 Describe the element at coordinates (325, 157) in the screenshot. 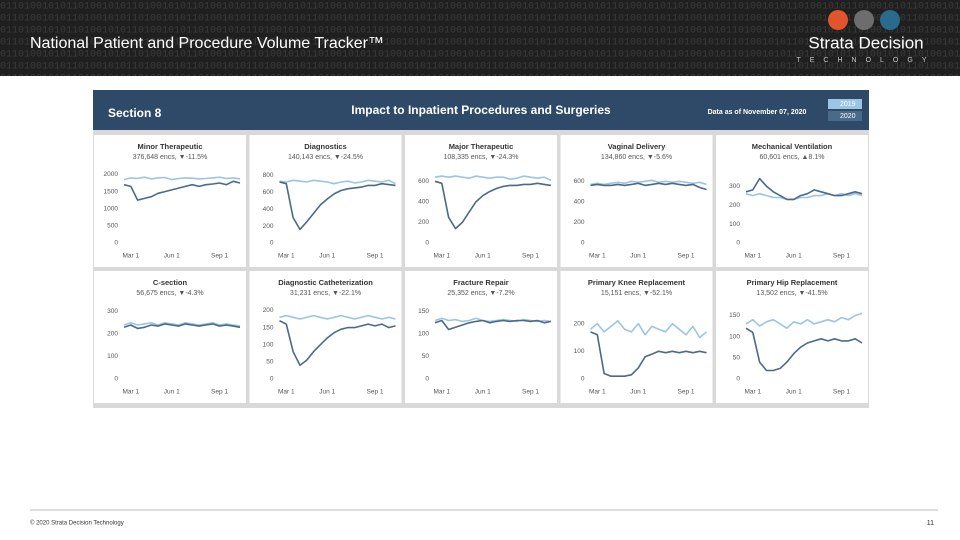

I see `chart-subtitle: 140,143 encs, ▼-24.5%` at that location.